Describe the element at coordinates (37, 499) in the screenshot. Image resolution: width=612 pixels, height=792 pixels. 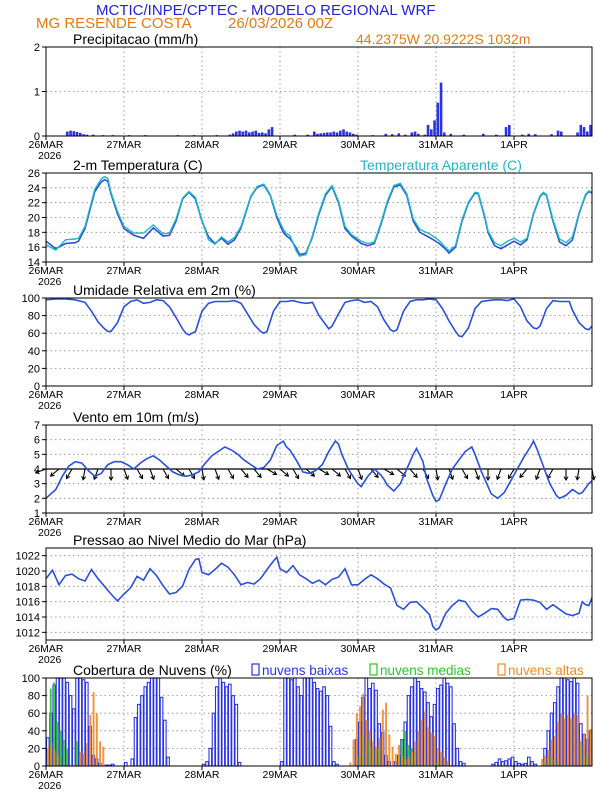
I see `y-tick-label: 2` at that location.